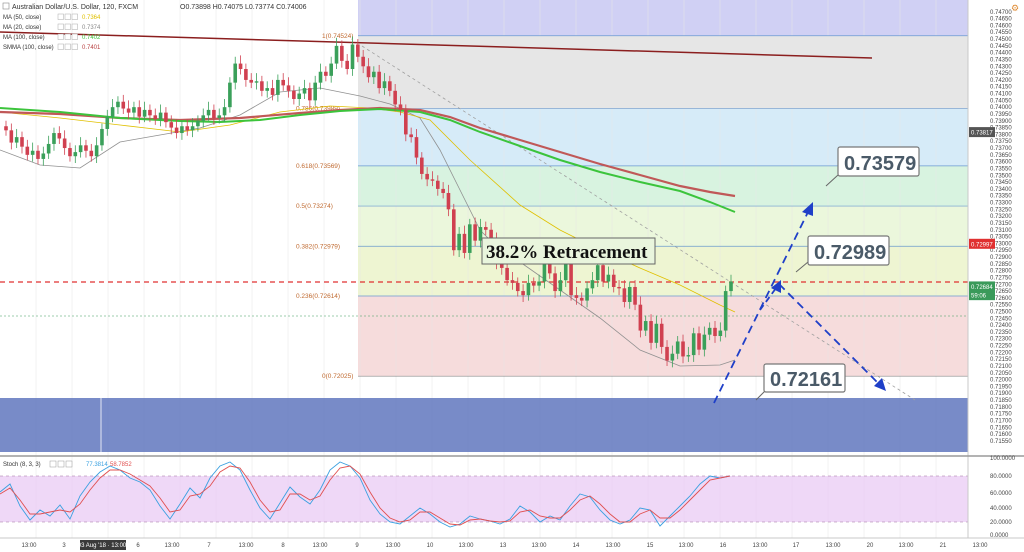 Image resolution: width=1024 pixels, height=552 pixels. What do you see at coordinates (870, 546) in the screenshot?
I see `time-axis-label: 20` at bounding box center [870, 546].